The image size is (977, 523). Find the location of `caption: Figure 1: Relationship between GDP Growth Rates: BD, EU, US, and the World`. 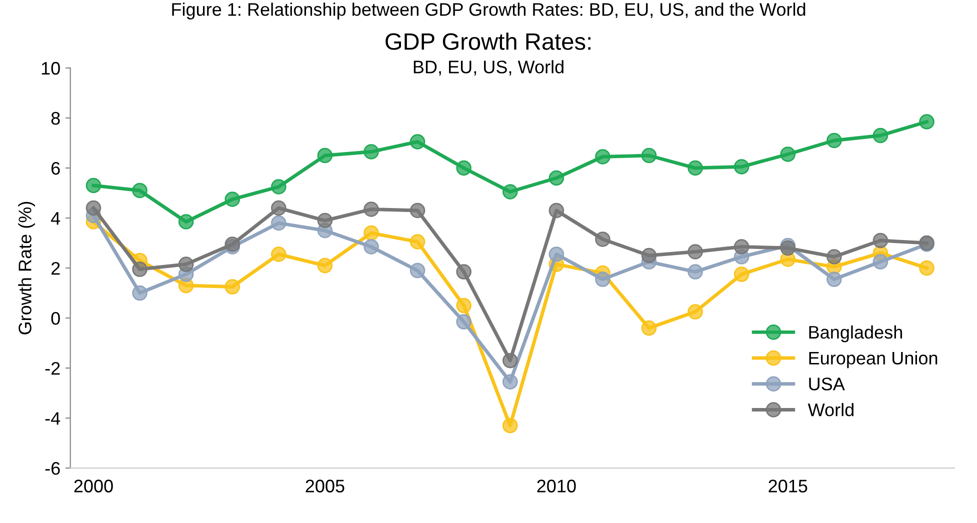

caption: Figure 1: Relationship between GDP Growth Rates: BD, EU, US, and the World is located at coordinates (489, 11).